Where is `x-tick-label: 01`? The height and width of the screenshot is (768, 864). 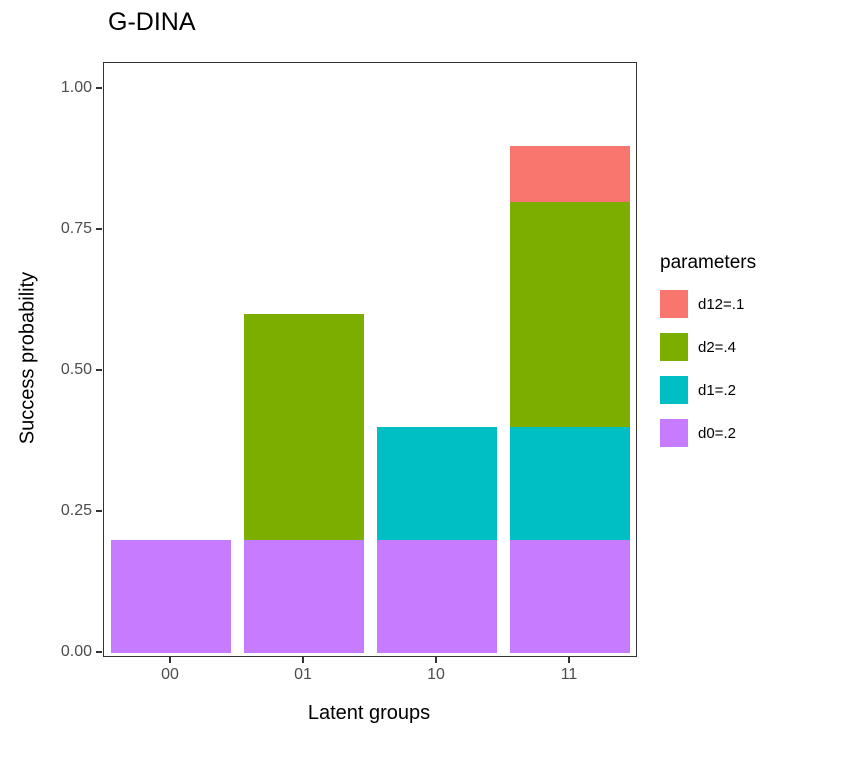 x-tick-label: 01 is located at coordinates (303, 674).